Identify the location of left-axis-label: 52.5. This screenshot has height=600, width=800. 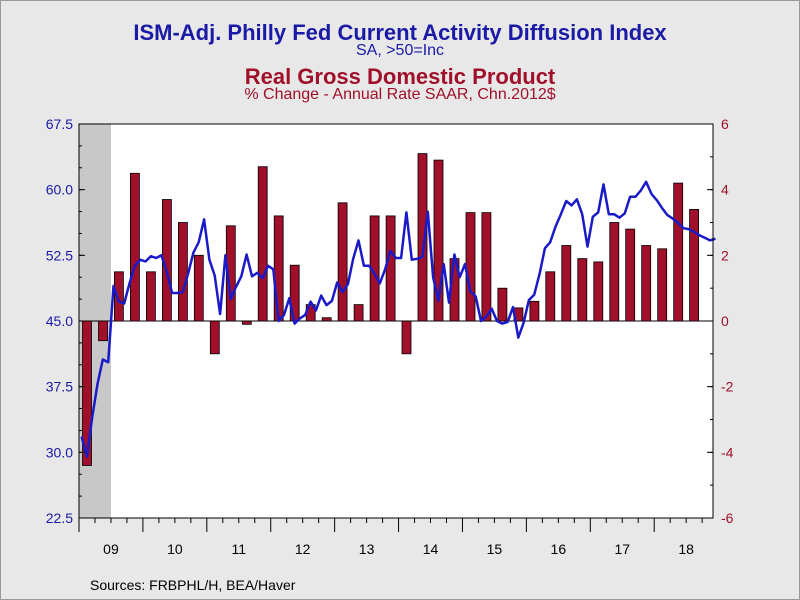
(59, 255).